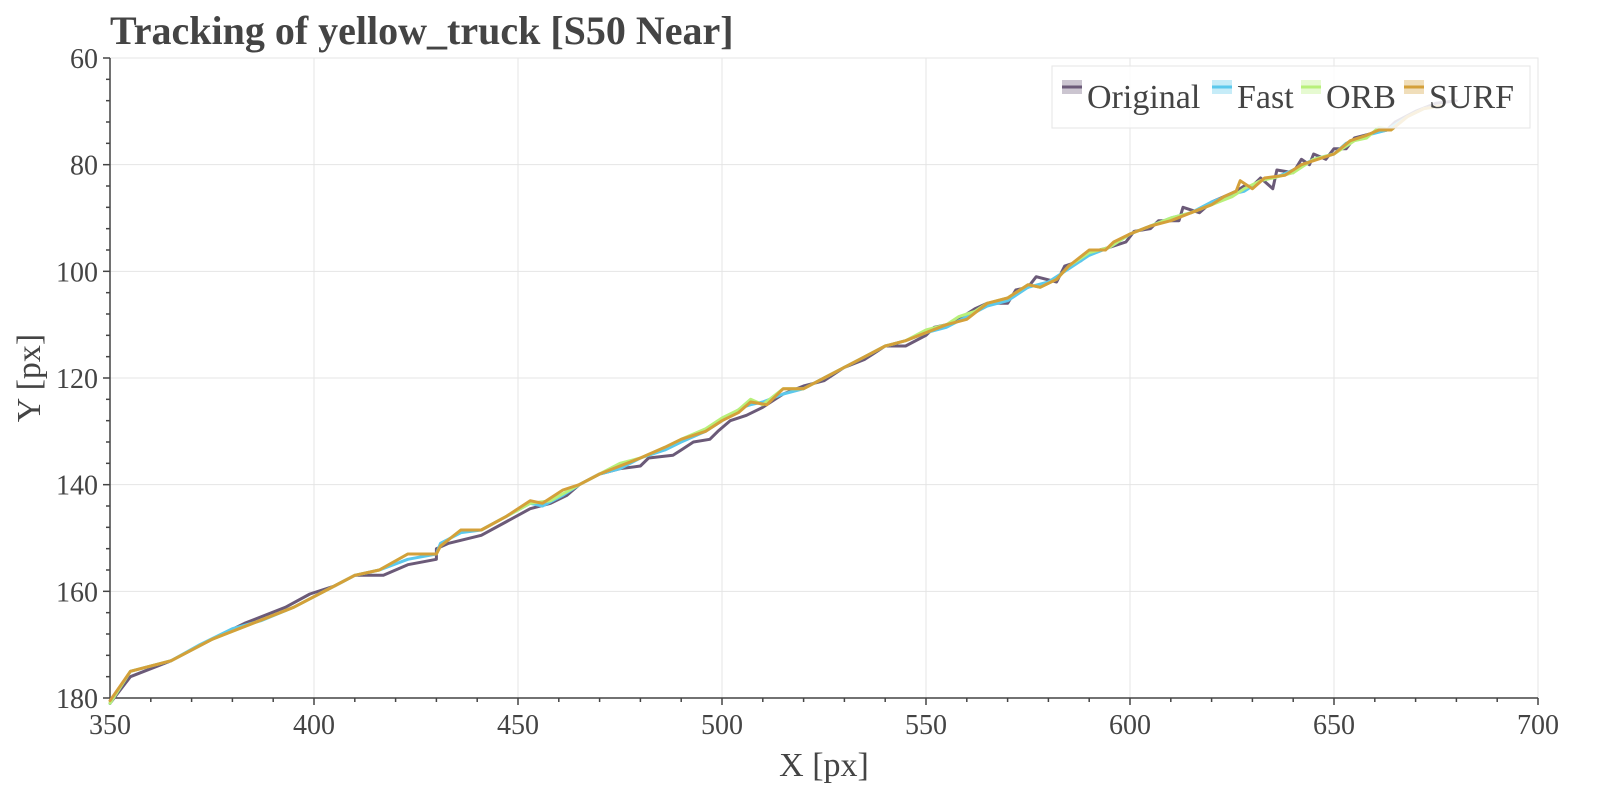  I want to click on legend-box, so click(1291, 97).